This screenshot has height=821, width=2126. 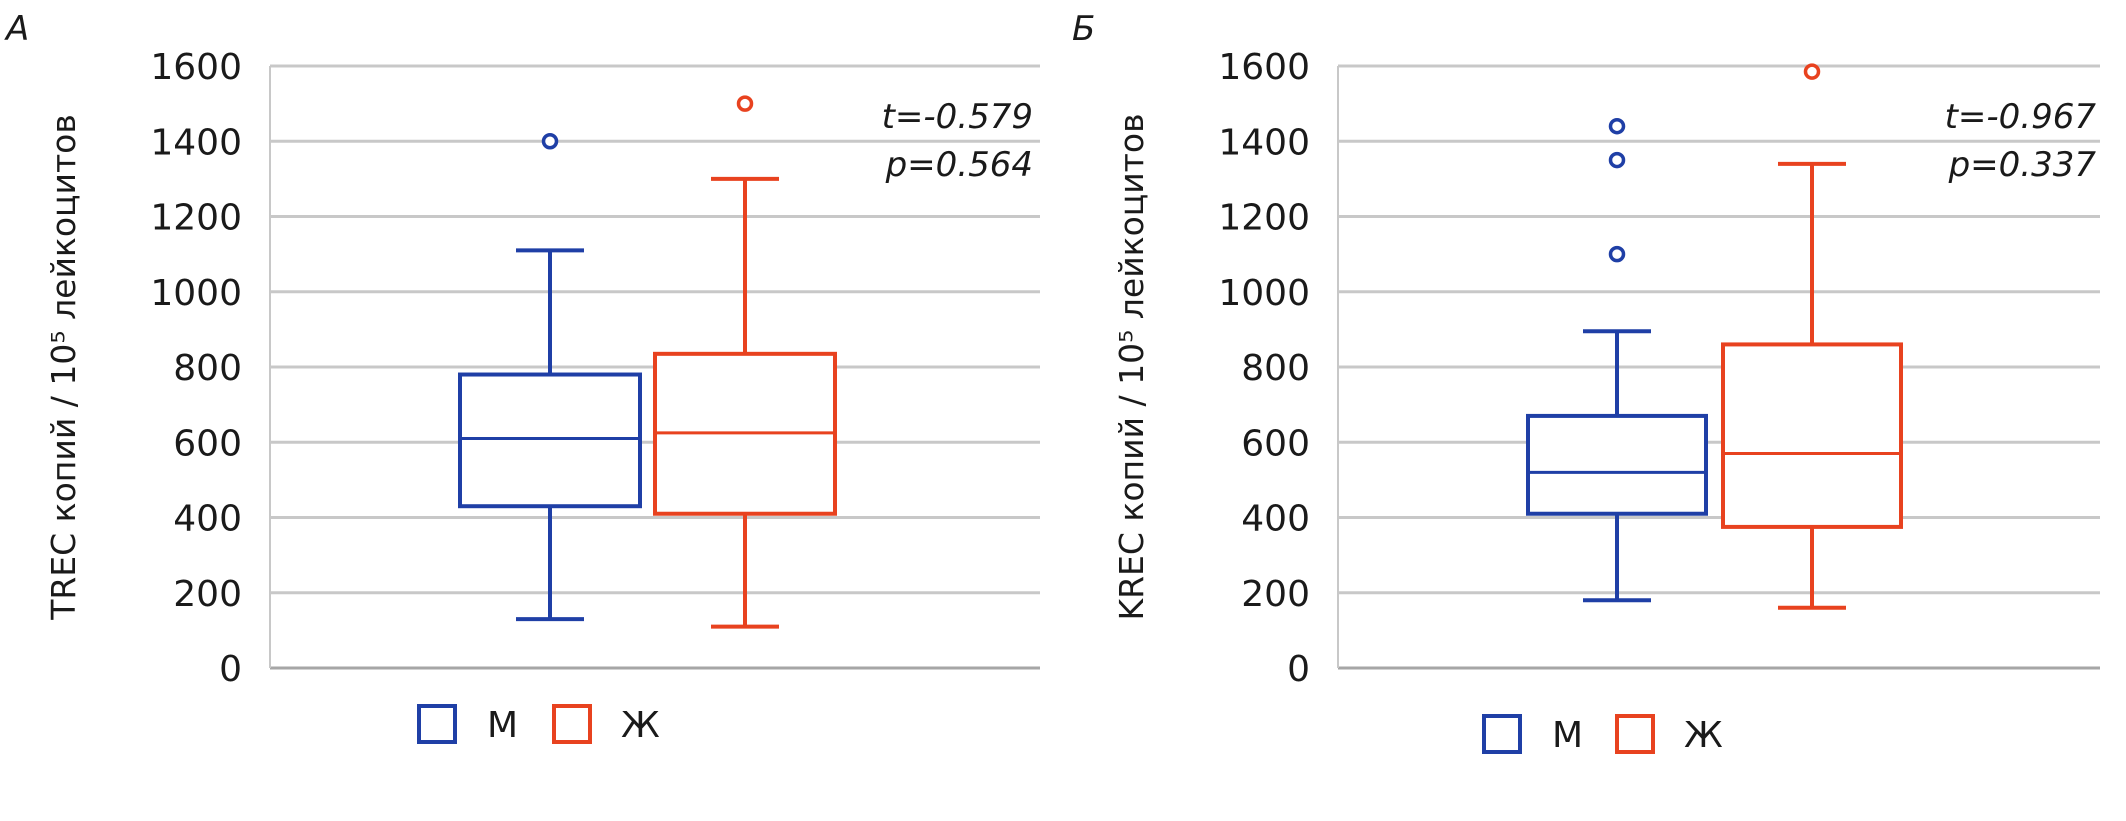 What do you see at coordinates (959, 165) in the screenshot?
I see `stat-p: p=0.564` at bounding box center [959, 165].